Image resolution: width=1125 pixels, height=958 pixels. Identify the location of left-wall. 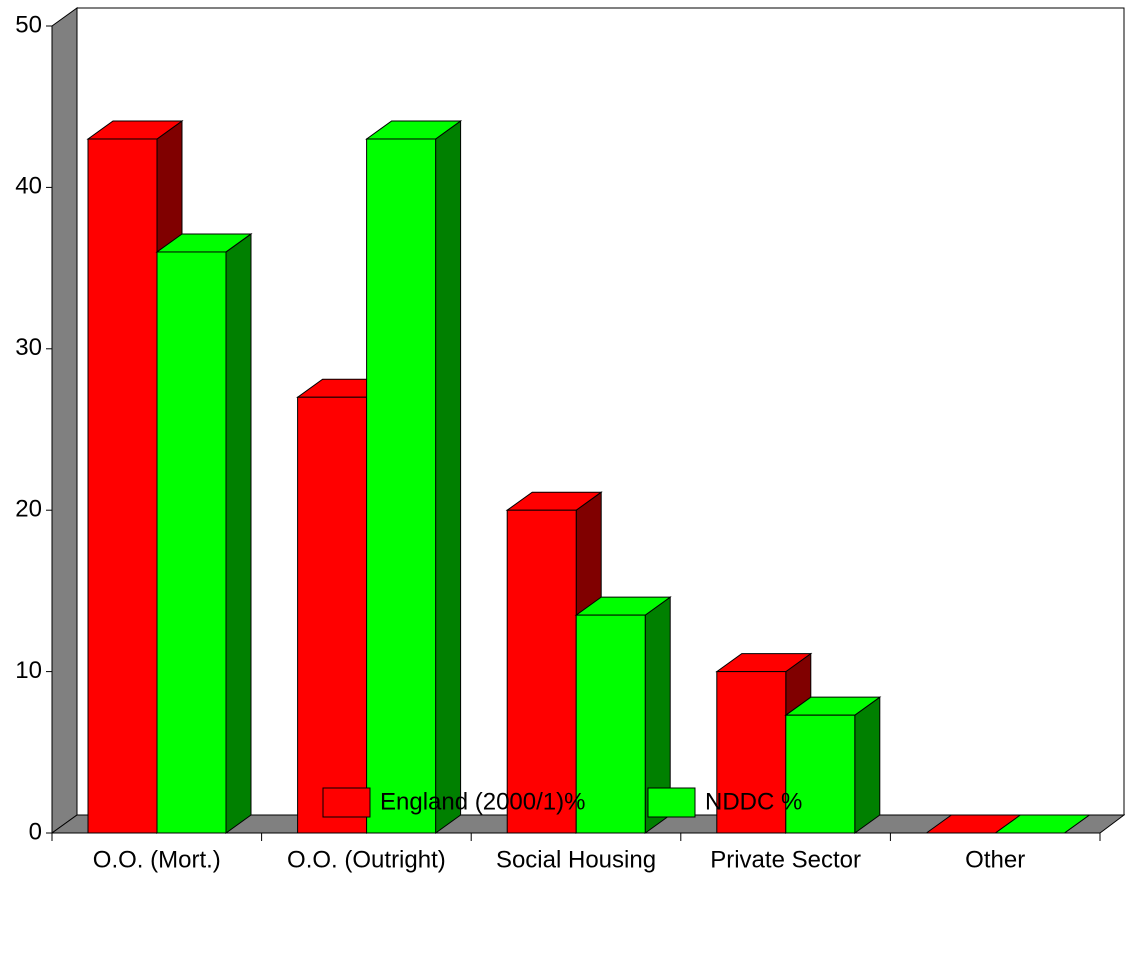
(64, 420).